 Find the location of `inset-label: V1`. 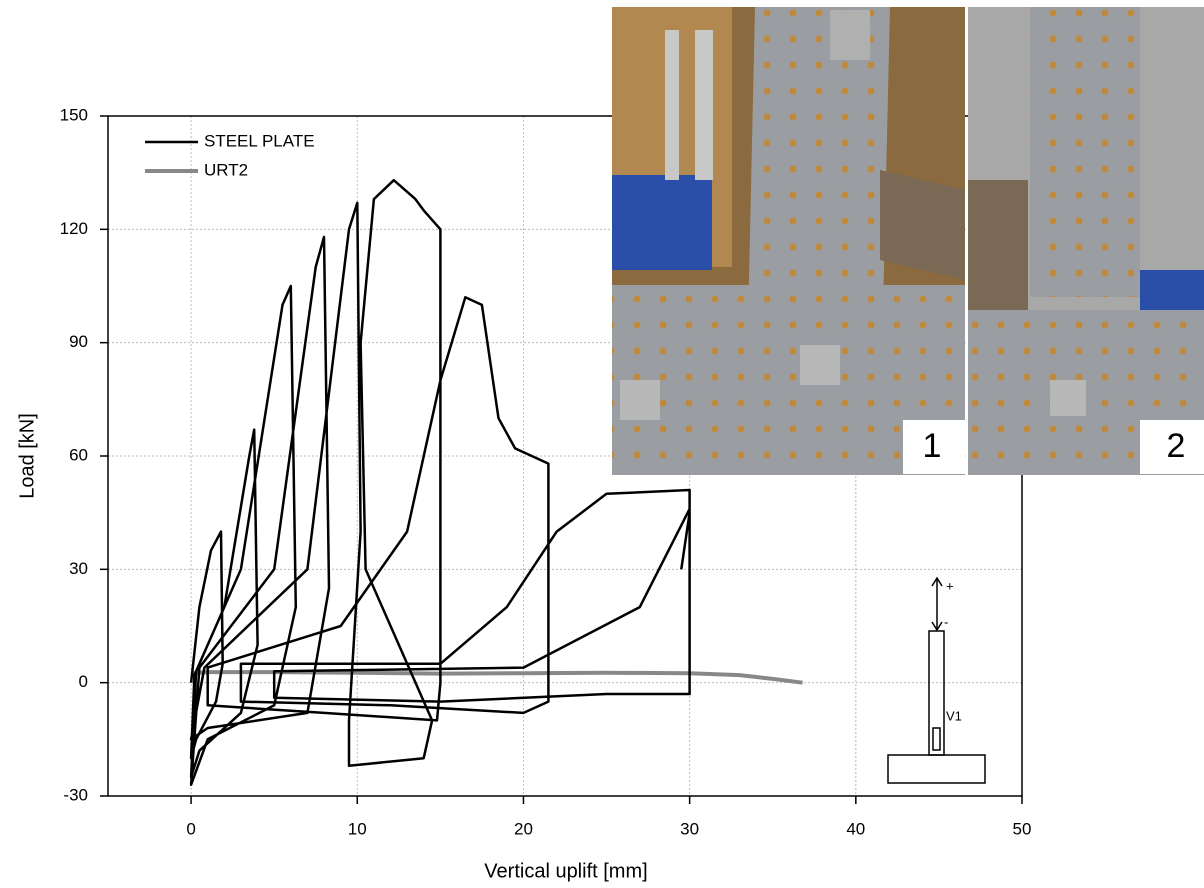

inset-label: V1 is located at coordinates (954, 715).